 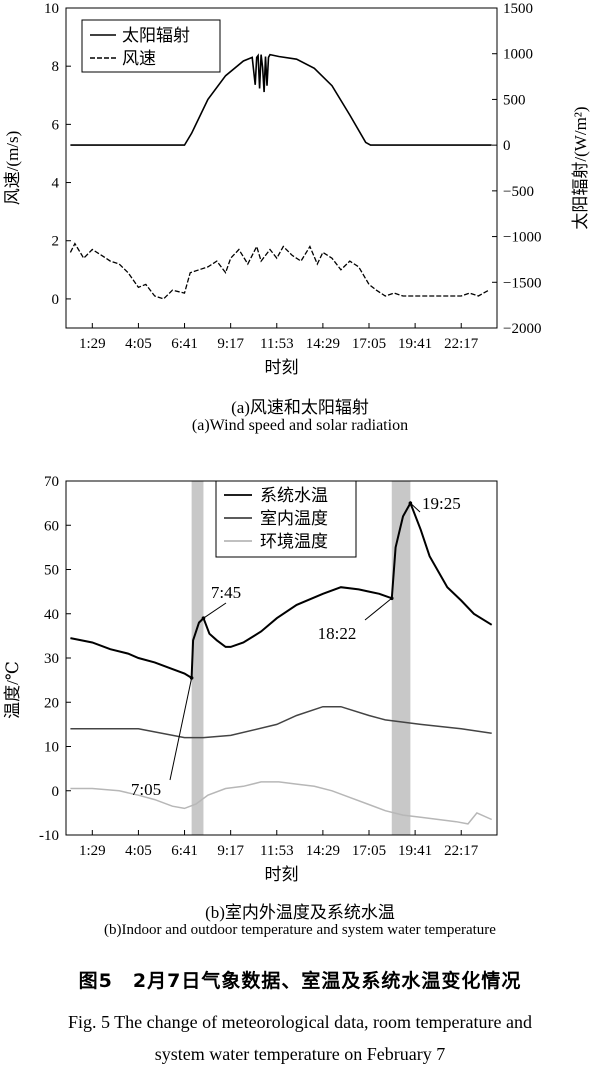 What do you see at coordinates (56, 184) in the screenshot?
I see `y-tick-label: 4` at bounding box center [56, 184].